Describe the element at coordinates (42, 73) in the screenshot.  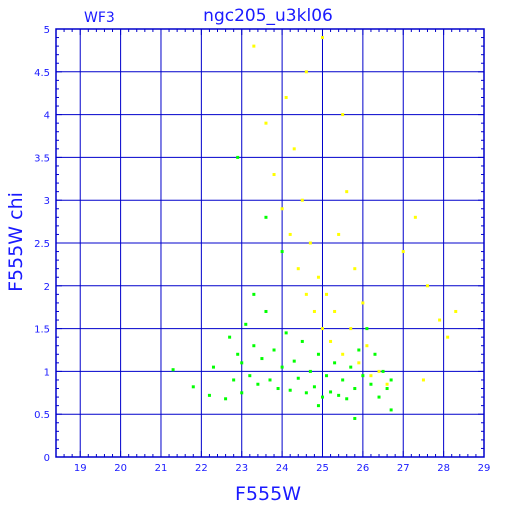
I see `y-tick-label: 4.5` at that location.